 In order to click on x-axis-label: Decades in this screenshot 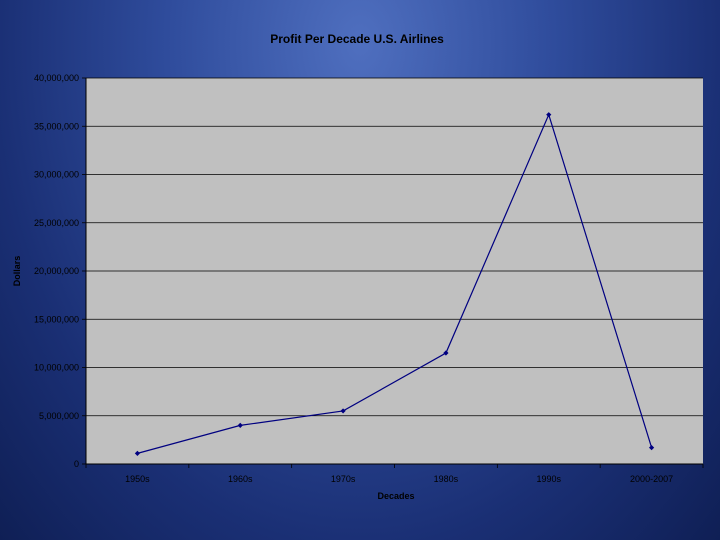, I will do `click(395, 496)`.